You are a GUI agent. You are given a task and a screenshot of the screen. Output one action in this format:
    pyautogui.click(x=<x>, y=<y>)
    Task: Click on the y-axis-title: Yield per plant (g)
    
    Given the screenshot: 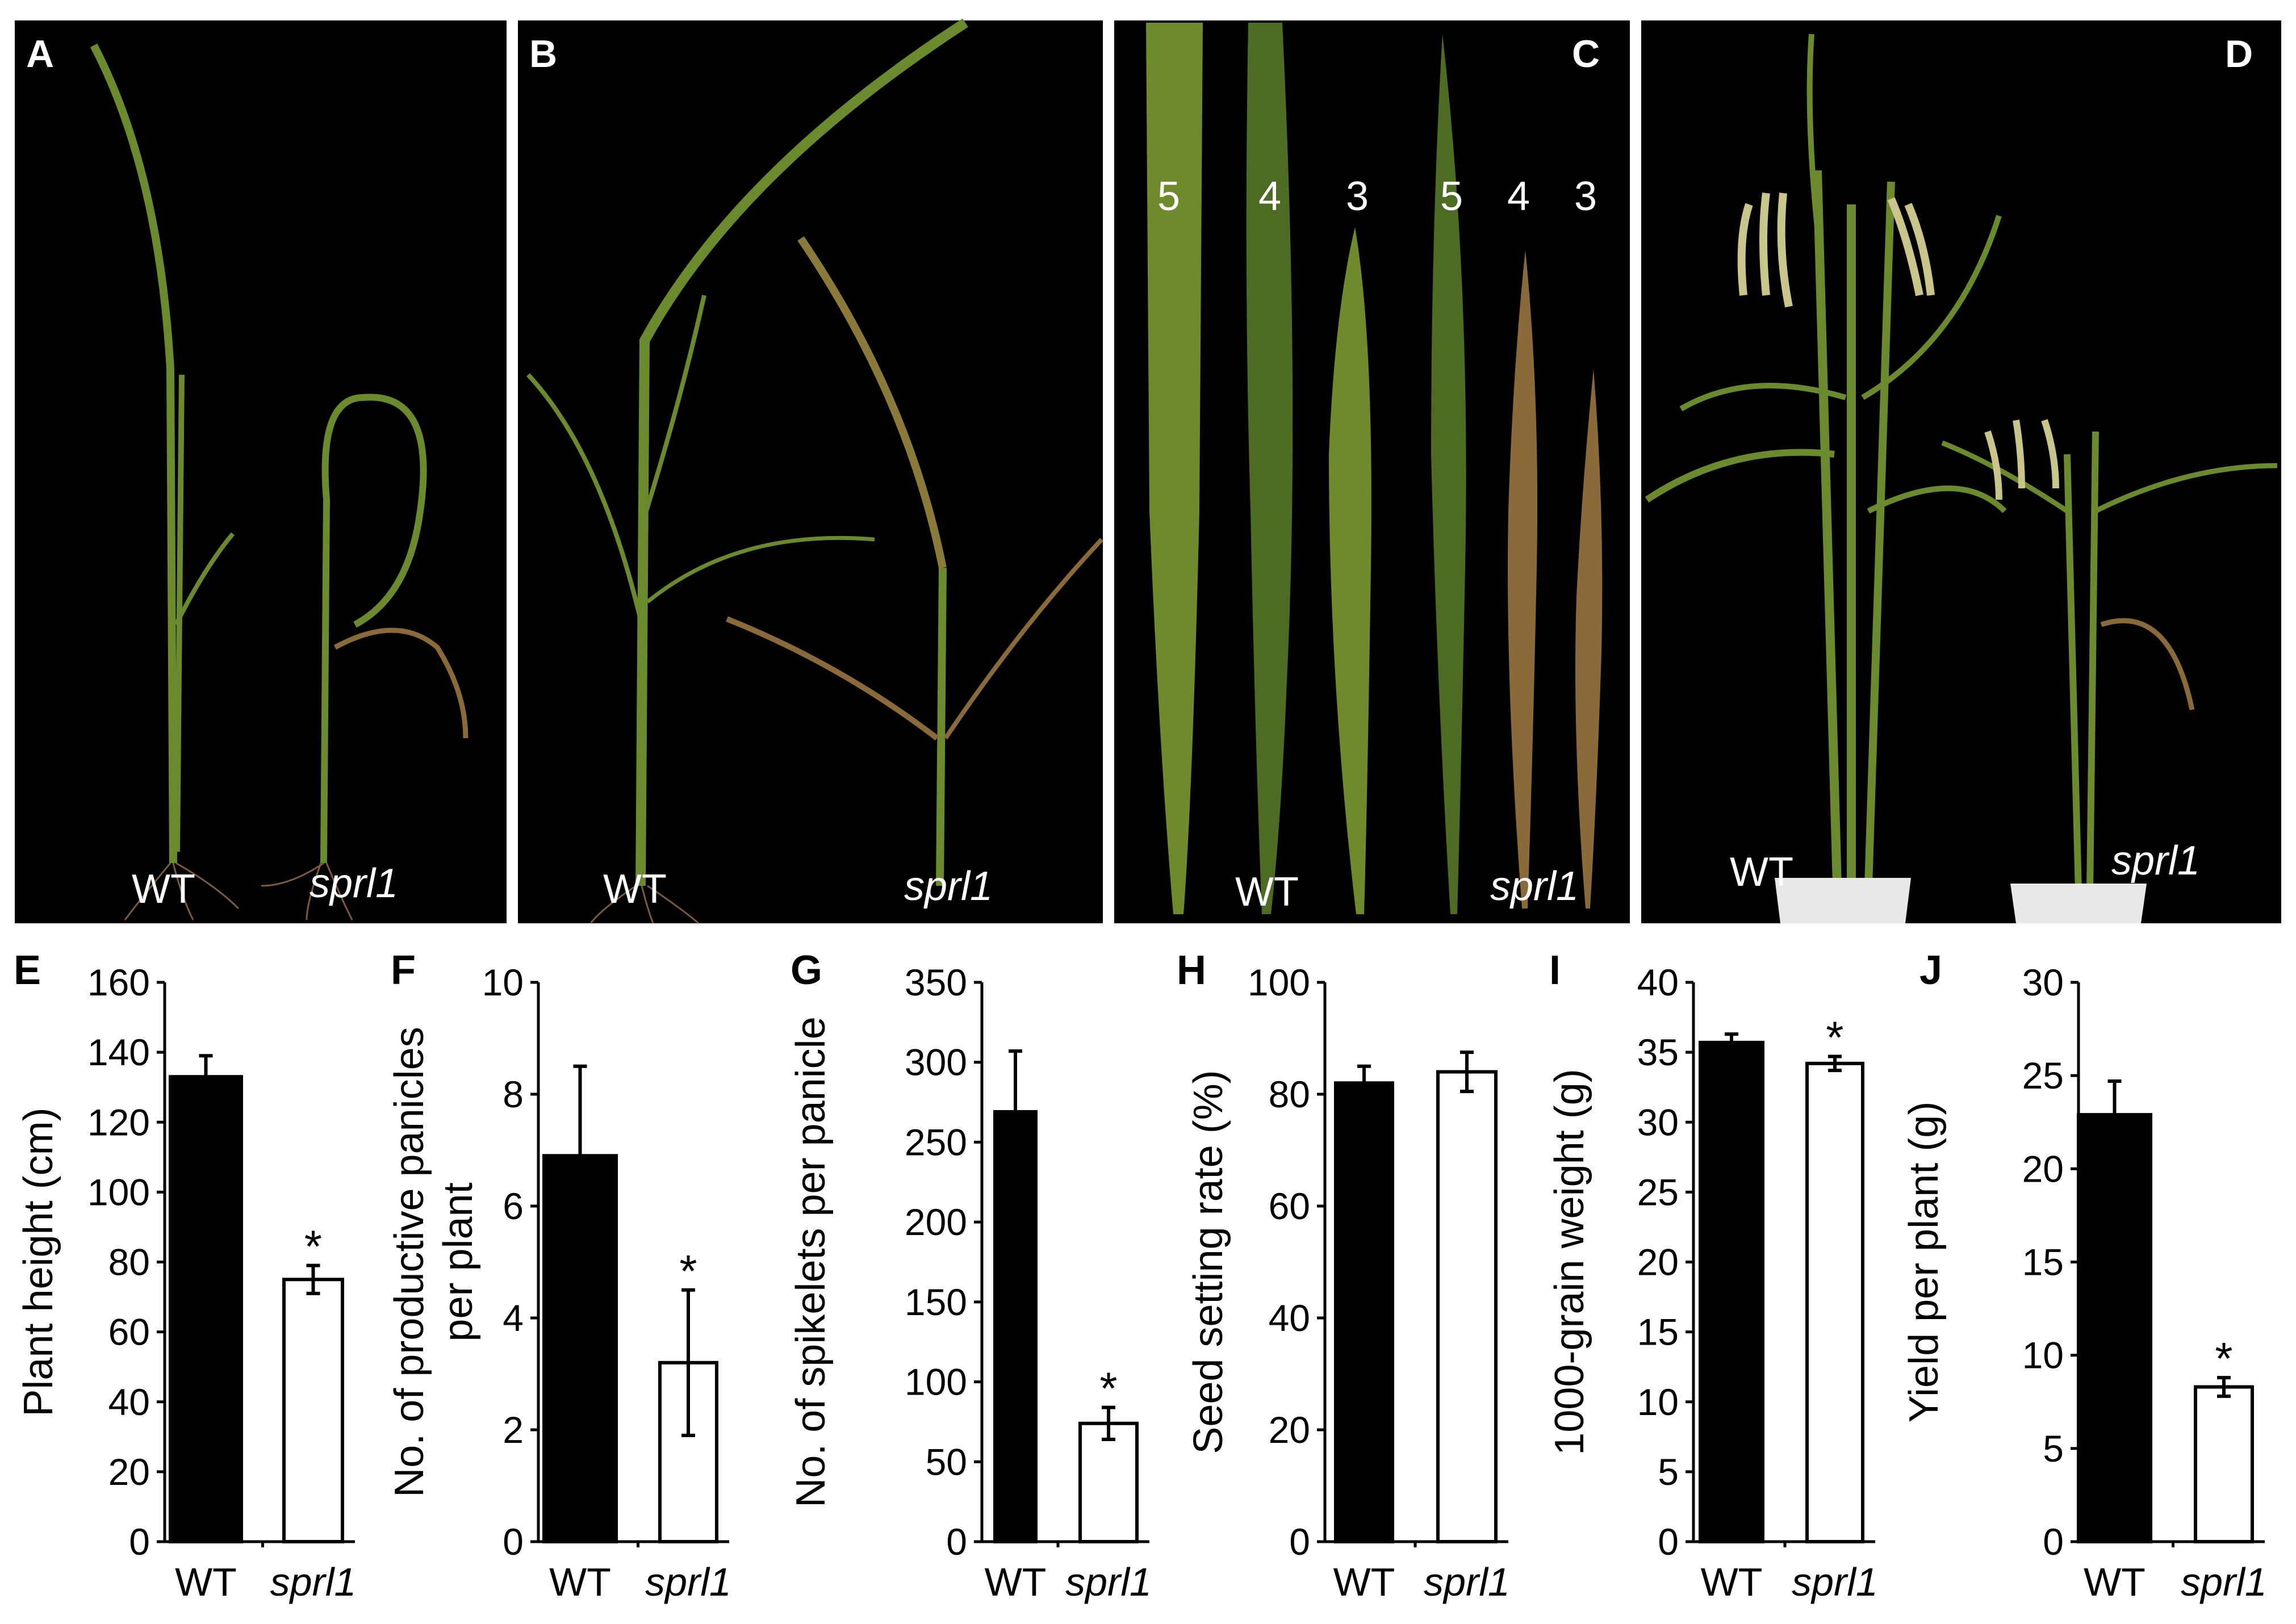 What is the action you would take?
    pyautogui.click(x=1924, y=1262)
    